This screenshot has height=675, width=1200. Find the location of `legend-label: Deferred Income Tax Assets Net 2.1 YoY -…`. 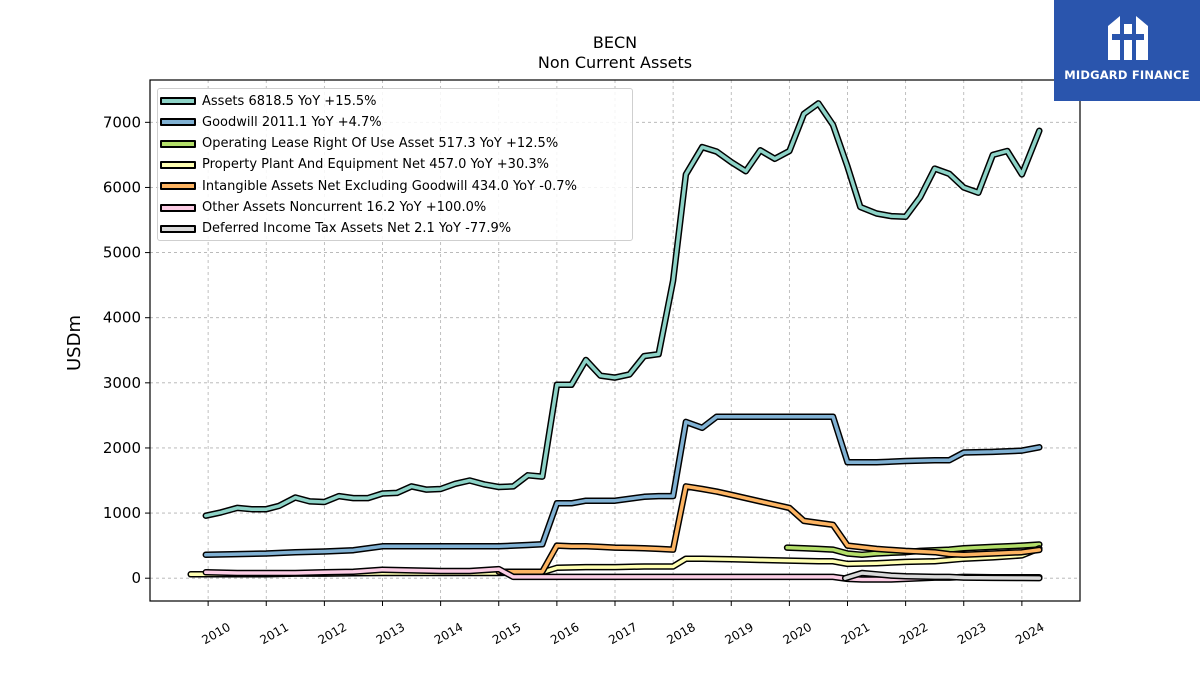

legend-label: Deferred Income Tax Assets Net 2.1 YoY -… is located at coordinates (357, 229).